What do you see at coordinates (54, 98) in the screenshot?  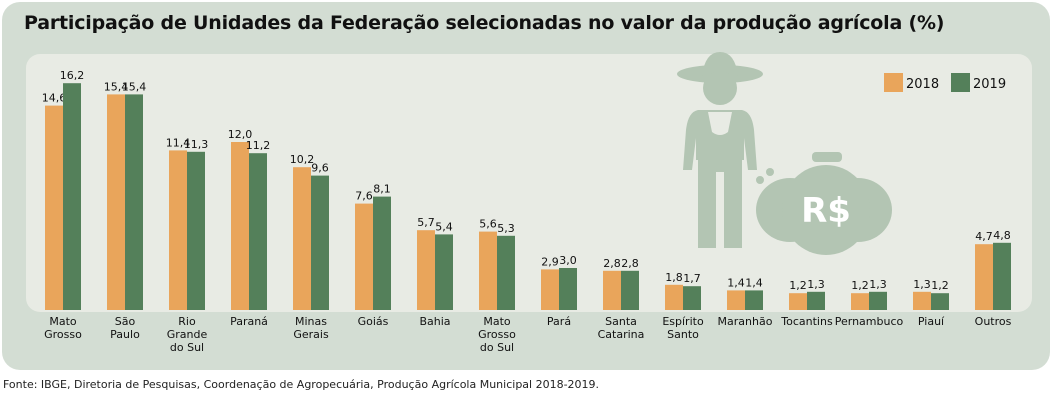 I see `data-label: 14,6` at bounding box center [54, 98].